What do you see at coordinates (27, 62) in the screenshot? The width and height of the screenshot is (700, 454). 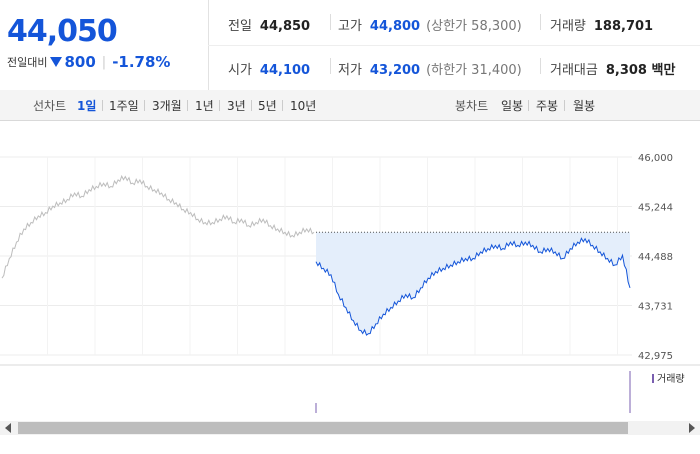 I see `change-label: 전일대비` at bounding box center [27, 62].